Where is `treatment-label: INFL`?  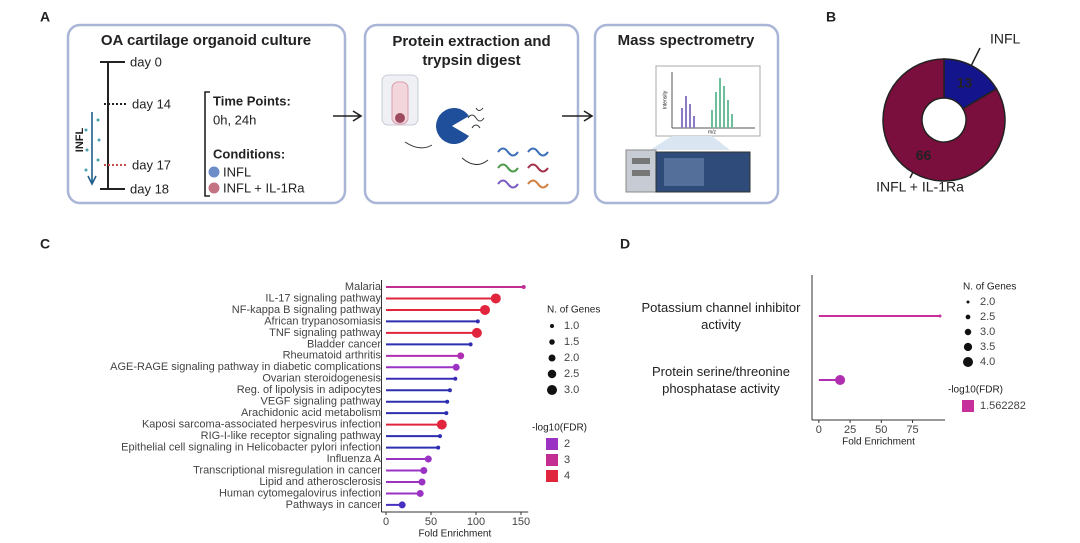
treatment-label: INFL is located at coordinates (80, 140).